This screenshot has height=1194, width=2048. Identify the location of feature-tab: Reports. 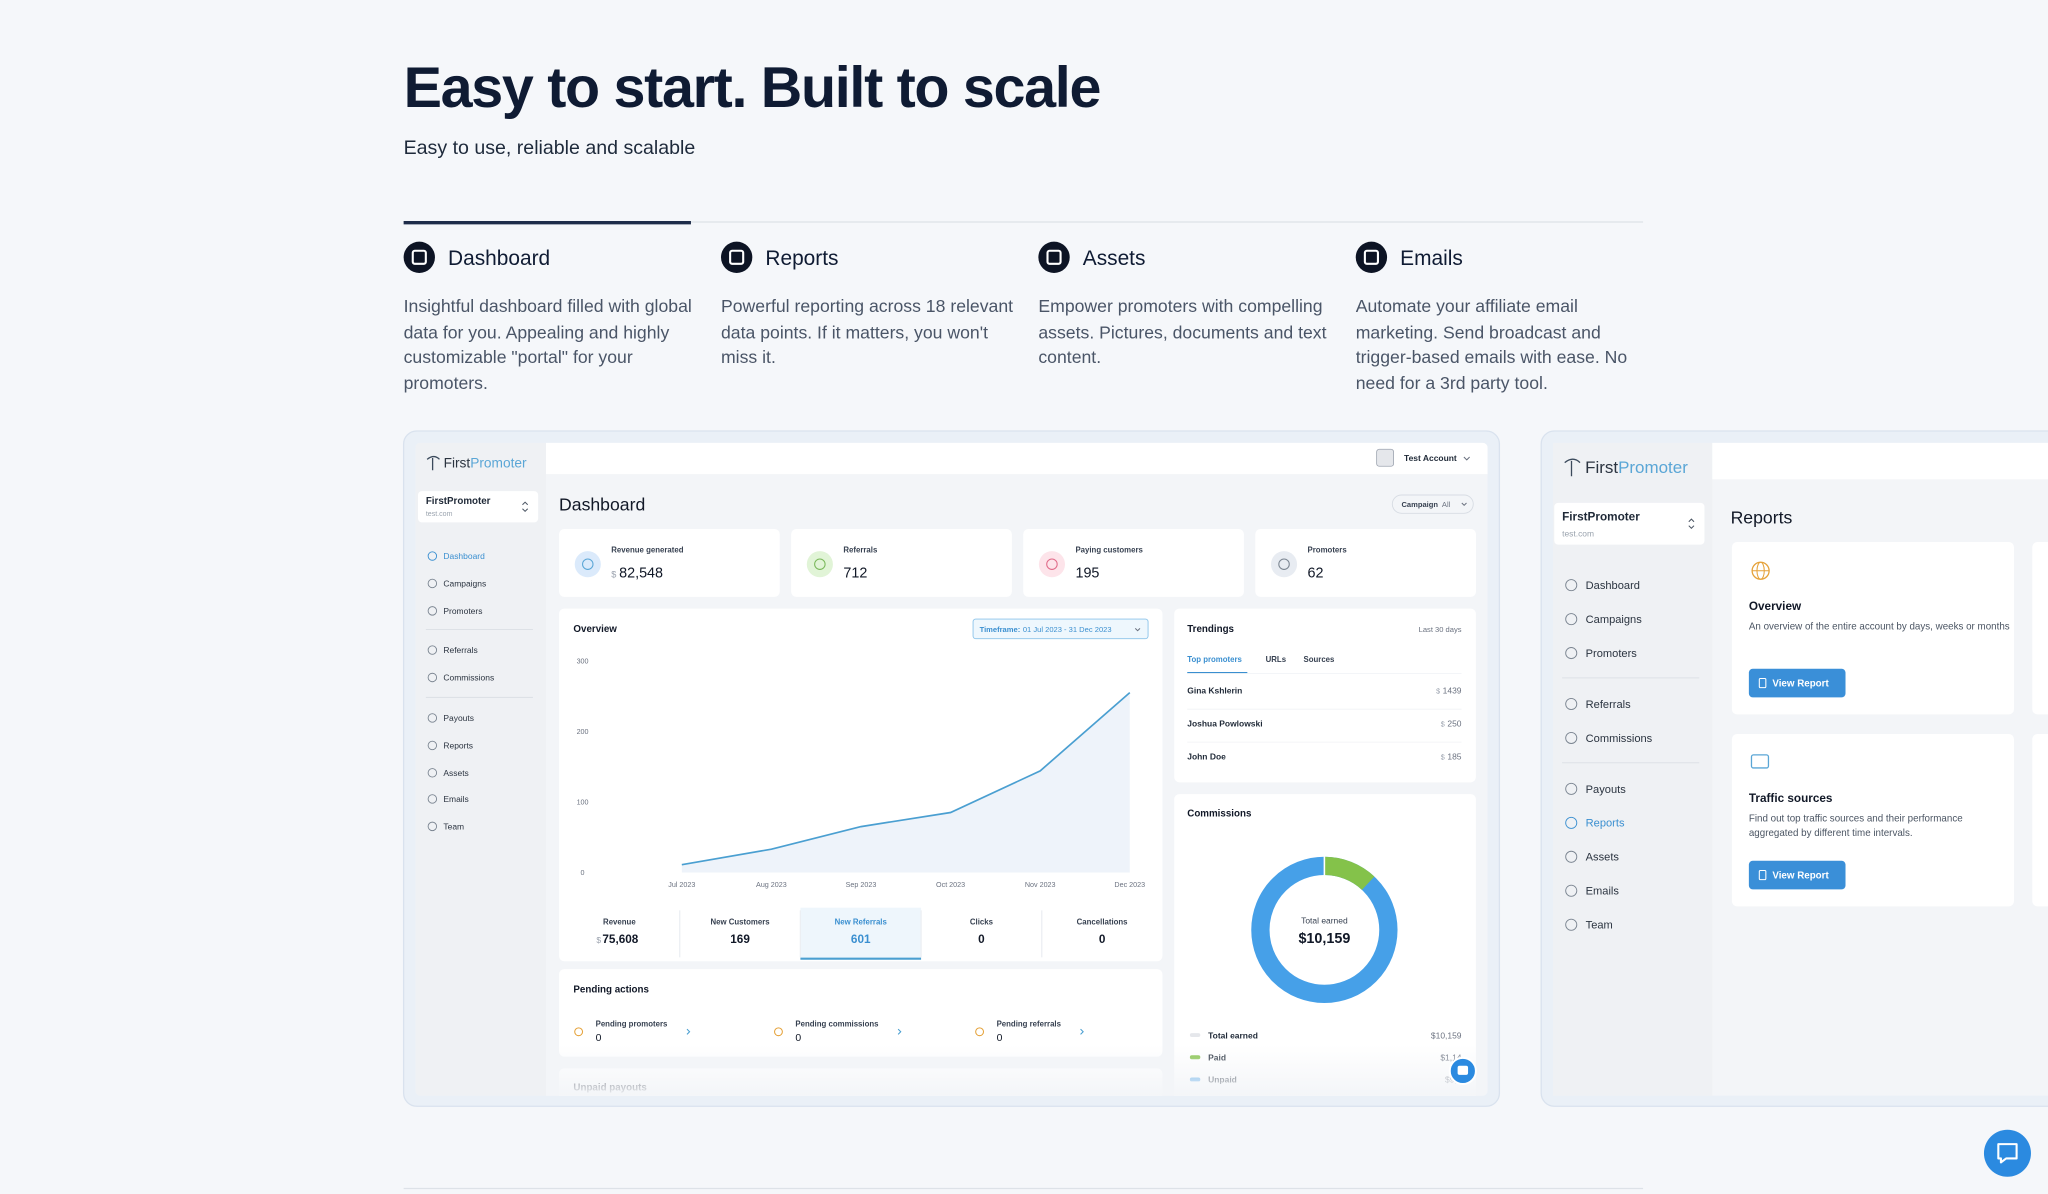
(779, 257).